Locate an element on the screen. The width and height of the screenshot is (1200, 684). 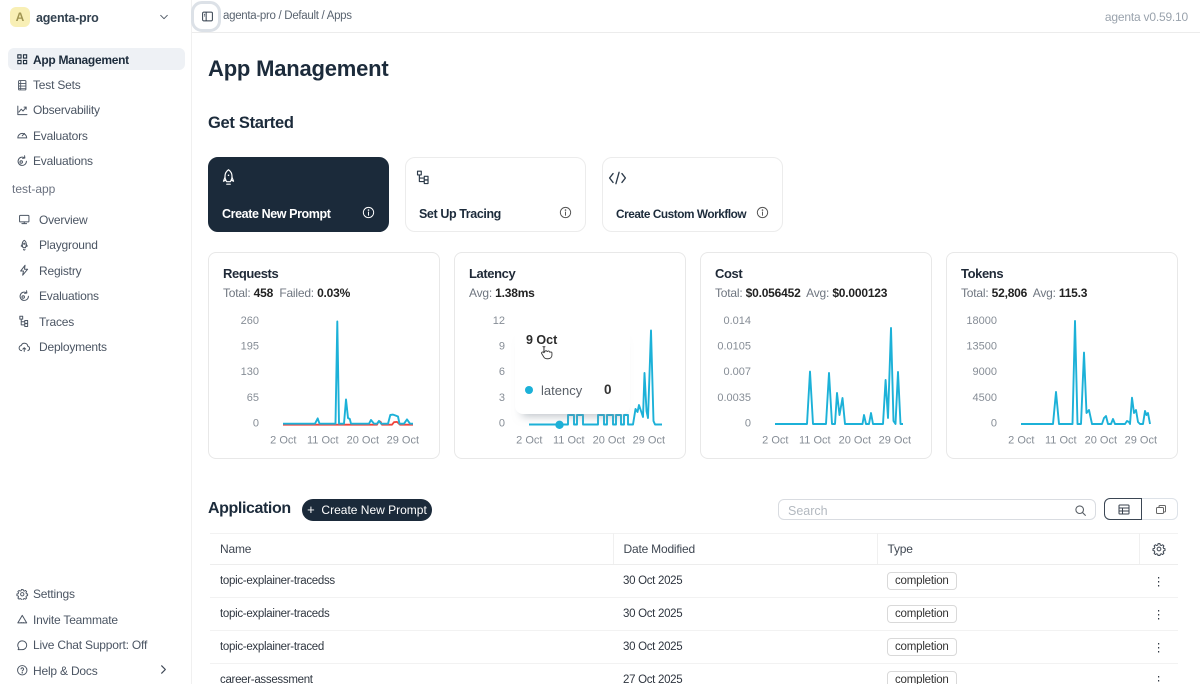
svg-text: 13500 is located at coordinates (981, 347).